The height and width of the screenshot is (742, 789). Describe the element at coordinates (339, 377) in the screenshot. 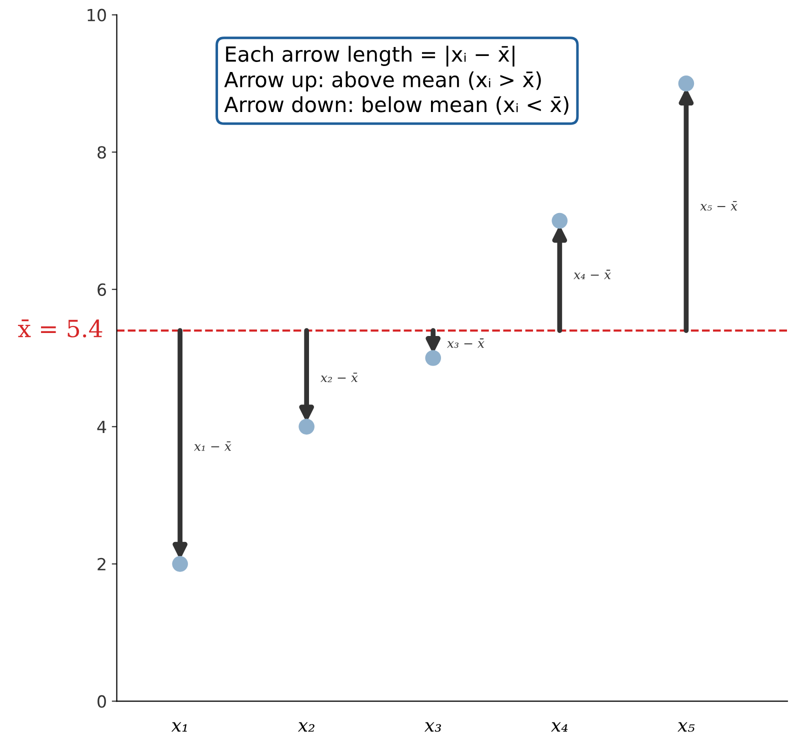

I see `annotation: x₂ − x̄` at that location.